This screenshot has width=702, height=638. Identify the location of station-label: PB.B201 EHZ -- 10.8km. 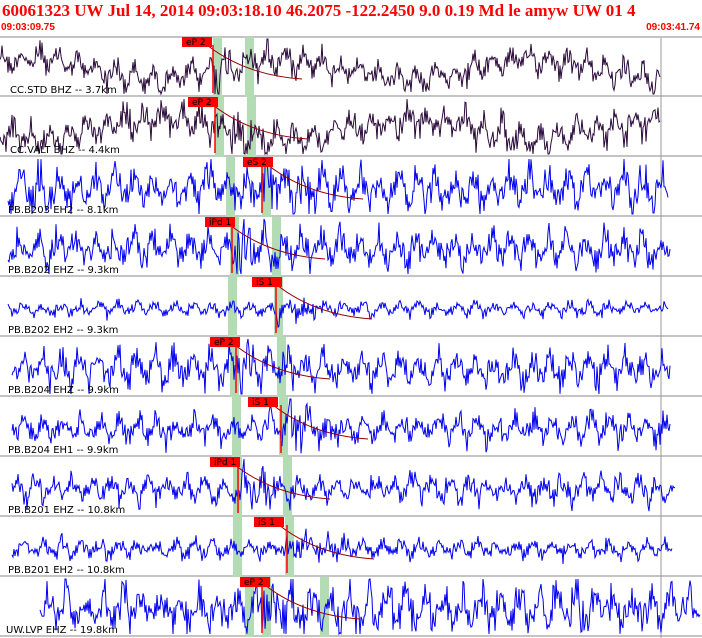
(66, 510).